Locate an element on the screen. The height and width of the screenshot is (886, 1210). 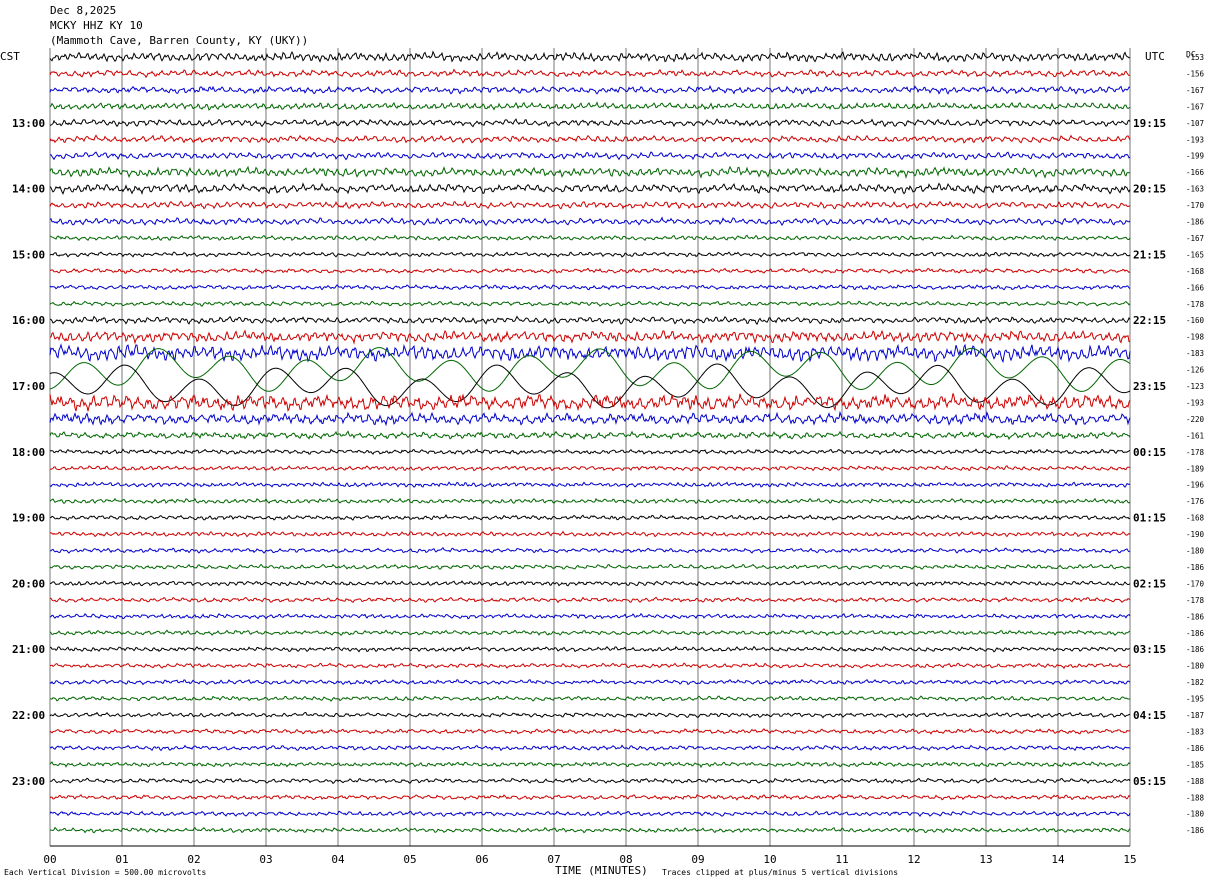
x-tick-label: 07 is located at coordinates (553, 859).